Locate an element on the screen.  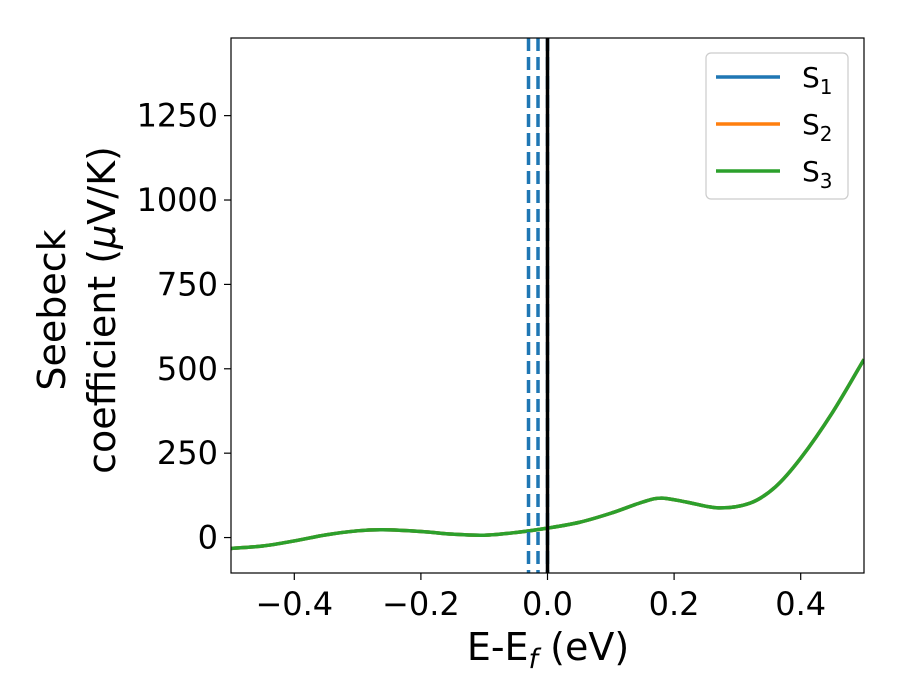
legend-label-s3: S3 is located at coordinates (817, 174).